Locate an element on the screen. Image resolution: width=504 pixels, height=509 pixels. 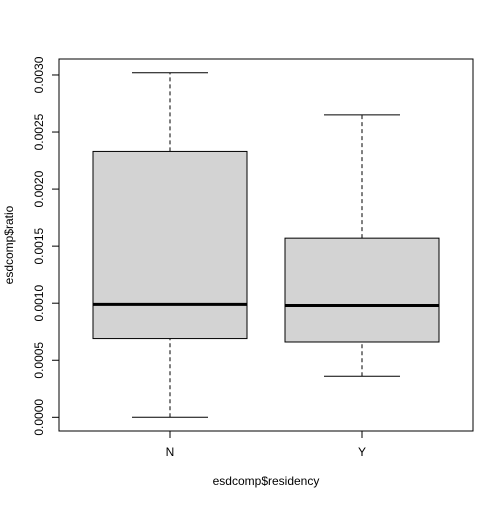
y-tick-label: 0.0005 is located at coordinates (39, 360).